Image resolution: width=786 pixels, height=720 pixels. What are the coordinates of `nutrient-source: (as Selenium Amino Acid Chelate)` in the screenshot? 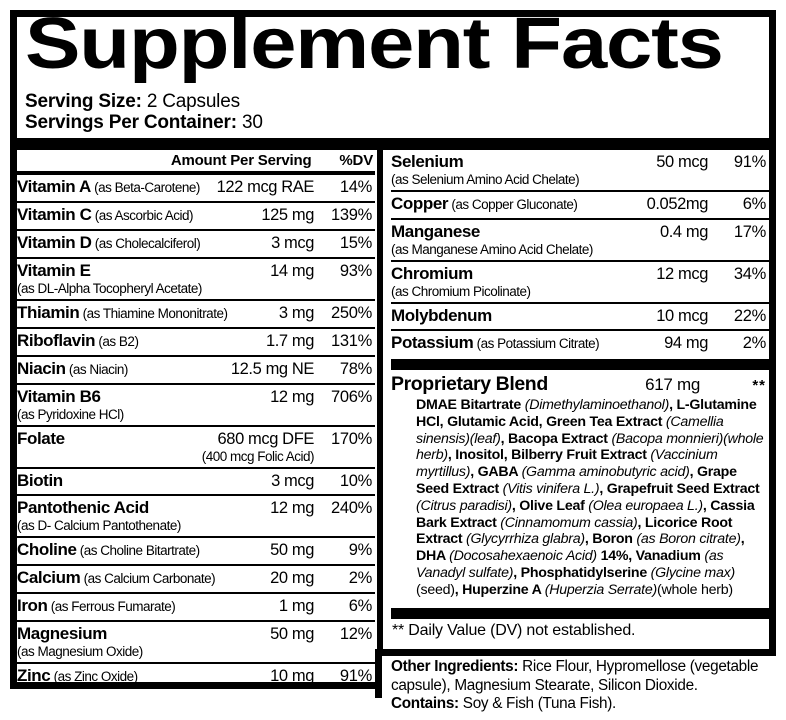 It's located at (485, 179).